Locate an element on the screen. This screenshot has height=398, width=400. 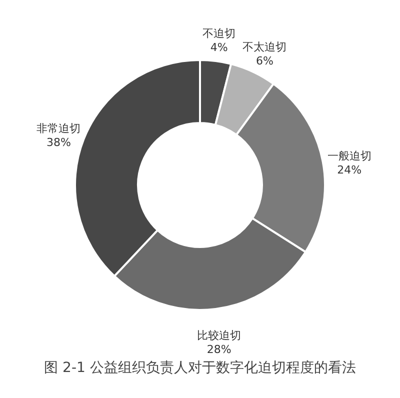
data-label: 38% is located at coordinates (58, 143).